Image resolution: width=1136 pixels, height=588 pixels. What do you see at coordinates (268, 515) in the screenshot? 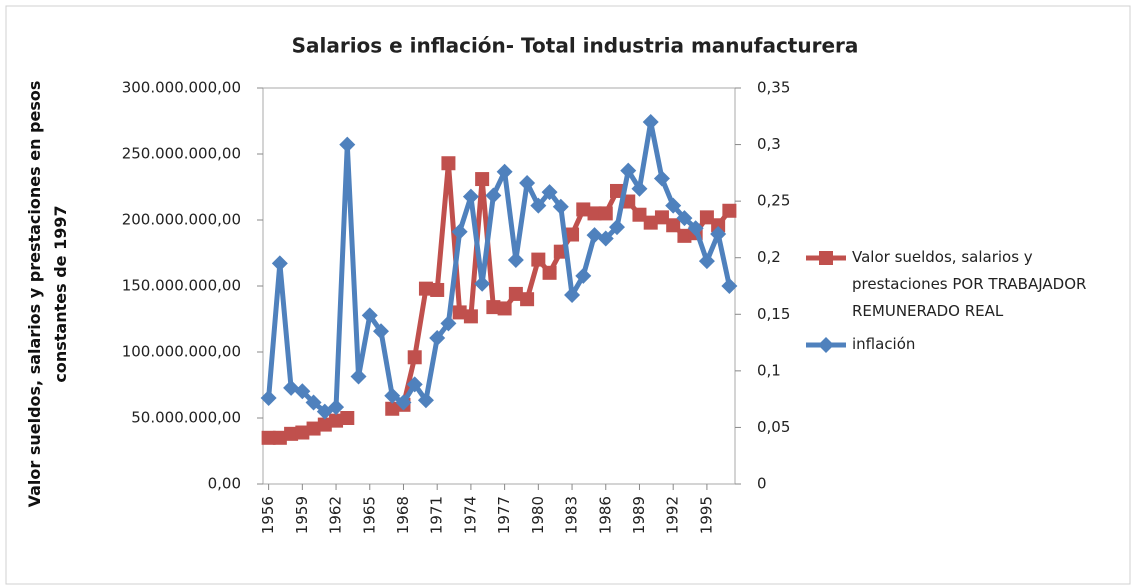
I see `x-tick-label: 1956` at bounding box center [268, 515].